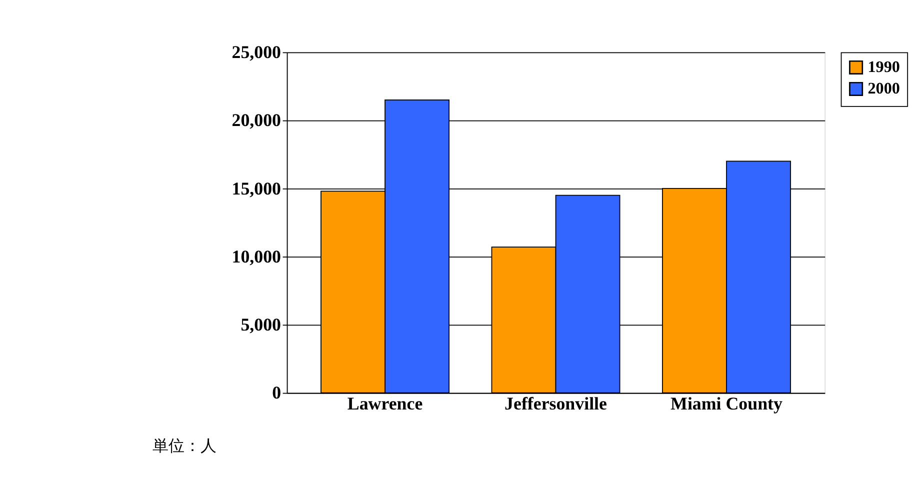  Describe the element at coordinates (261, 324) in the screenshot. I see `y-tick-label: 5,000` at that location.